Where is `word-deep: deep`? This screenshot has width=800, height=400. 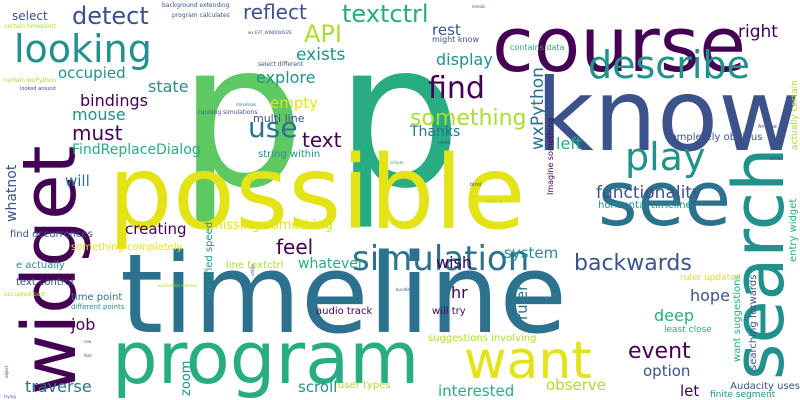 word-deep: deep is located at coordinates (674, 315).